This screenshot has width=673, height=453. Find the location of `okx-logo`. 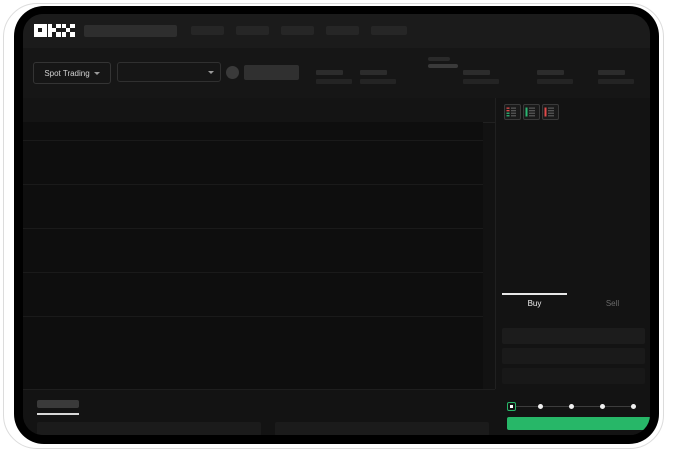

okx-logo is located at coordinates (54, 30).